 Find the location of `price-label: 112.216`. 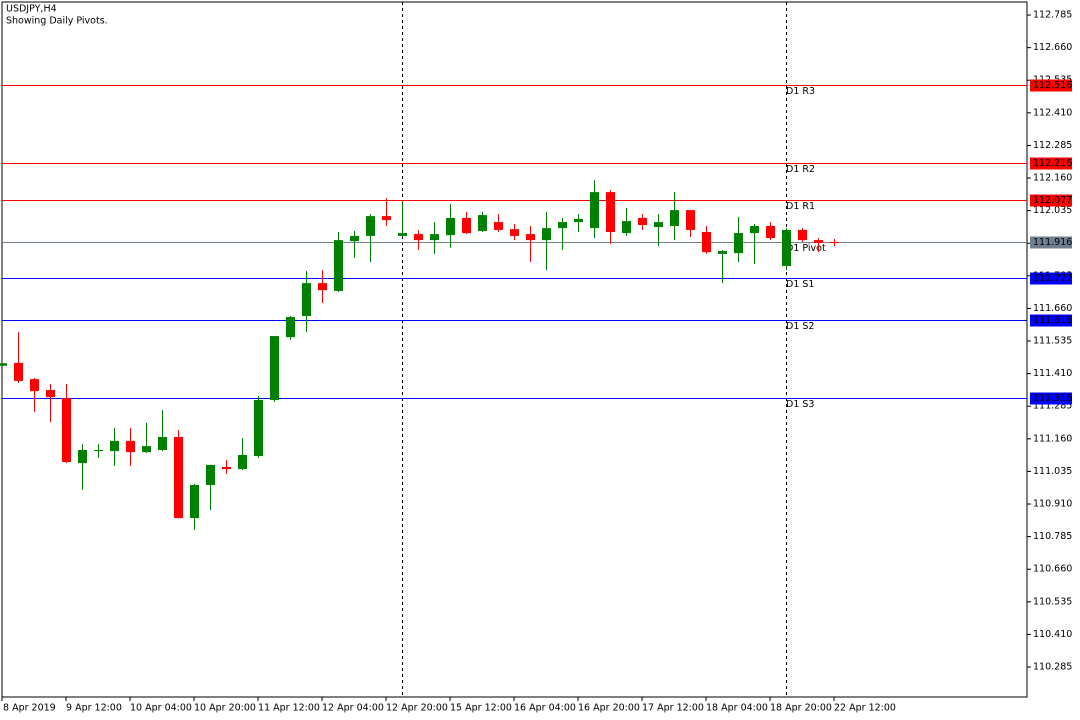

price-label: 112.216 is located at coordinates (1052, 163).